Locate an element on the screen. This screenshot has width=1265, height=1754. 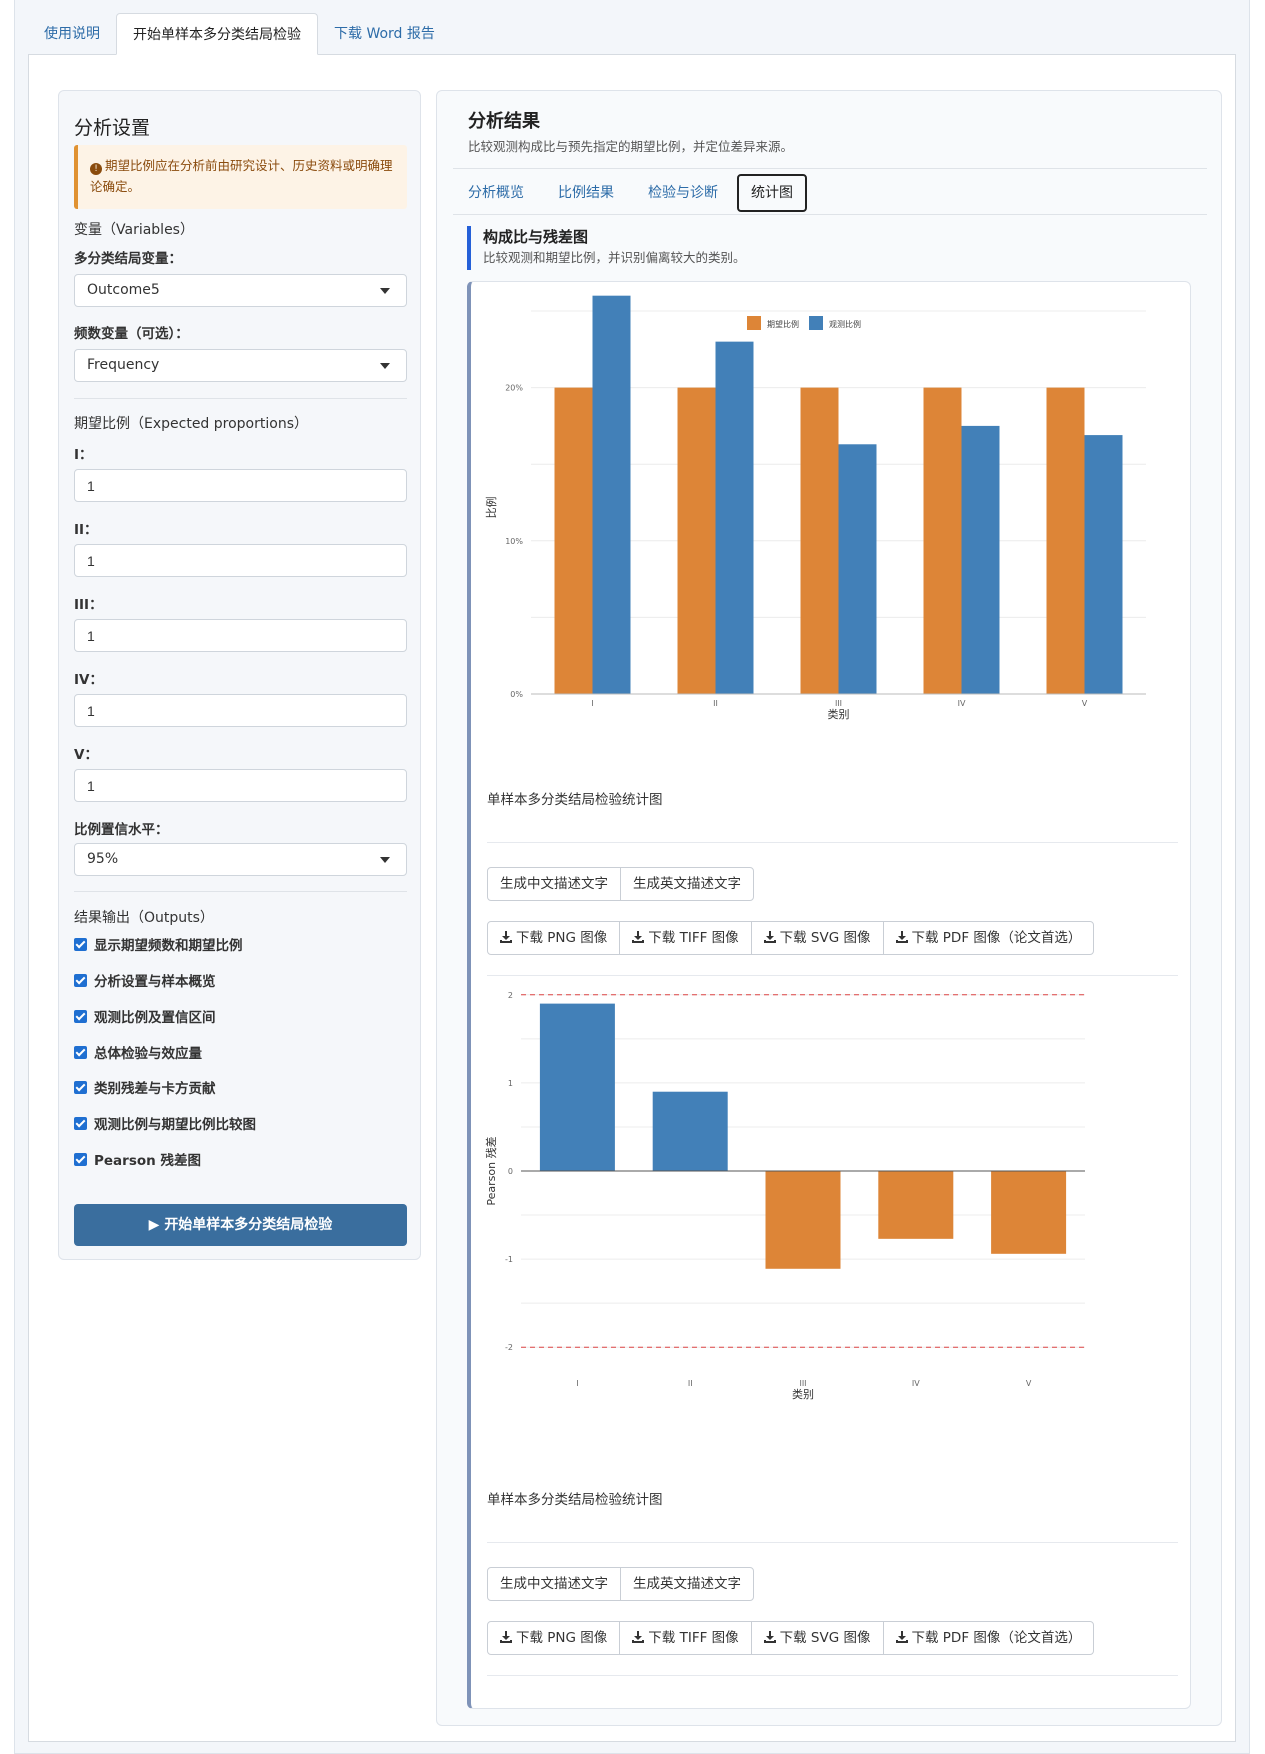
alert-text: 期望比例应在分析前由研究设计、历史资料或明确理论确定。 is located at coordinates (241, 176).